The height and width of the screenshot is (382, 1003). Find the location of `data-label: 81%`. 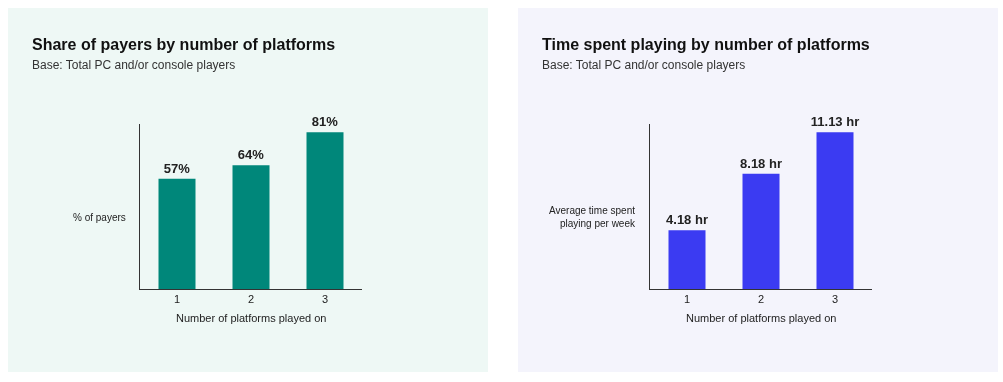

data-label: 81% is located at coordinates (325, 122).